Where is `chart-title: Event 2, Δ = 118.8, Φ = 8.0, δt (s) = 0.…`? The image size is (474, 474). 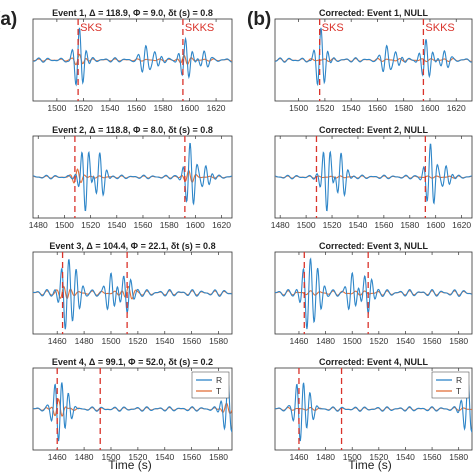 chart-title: Event 2, Δ = 118.8, Φ = 8.0, δt (s) = 0.… is located at coordinates (132, 130).